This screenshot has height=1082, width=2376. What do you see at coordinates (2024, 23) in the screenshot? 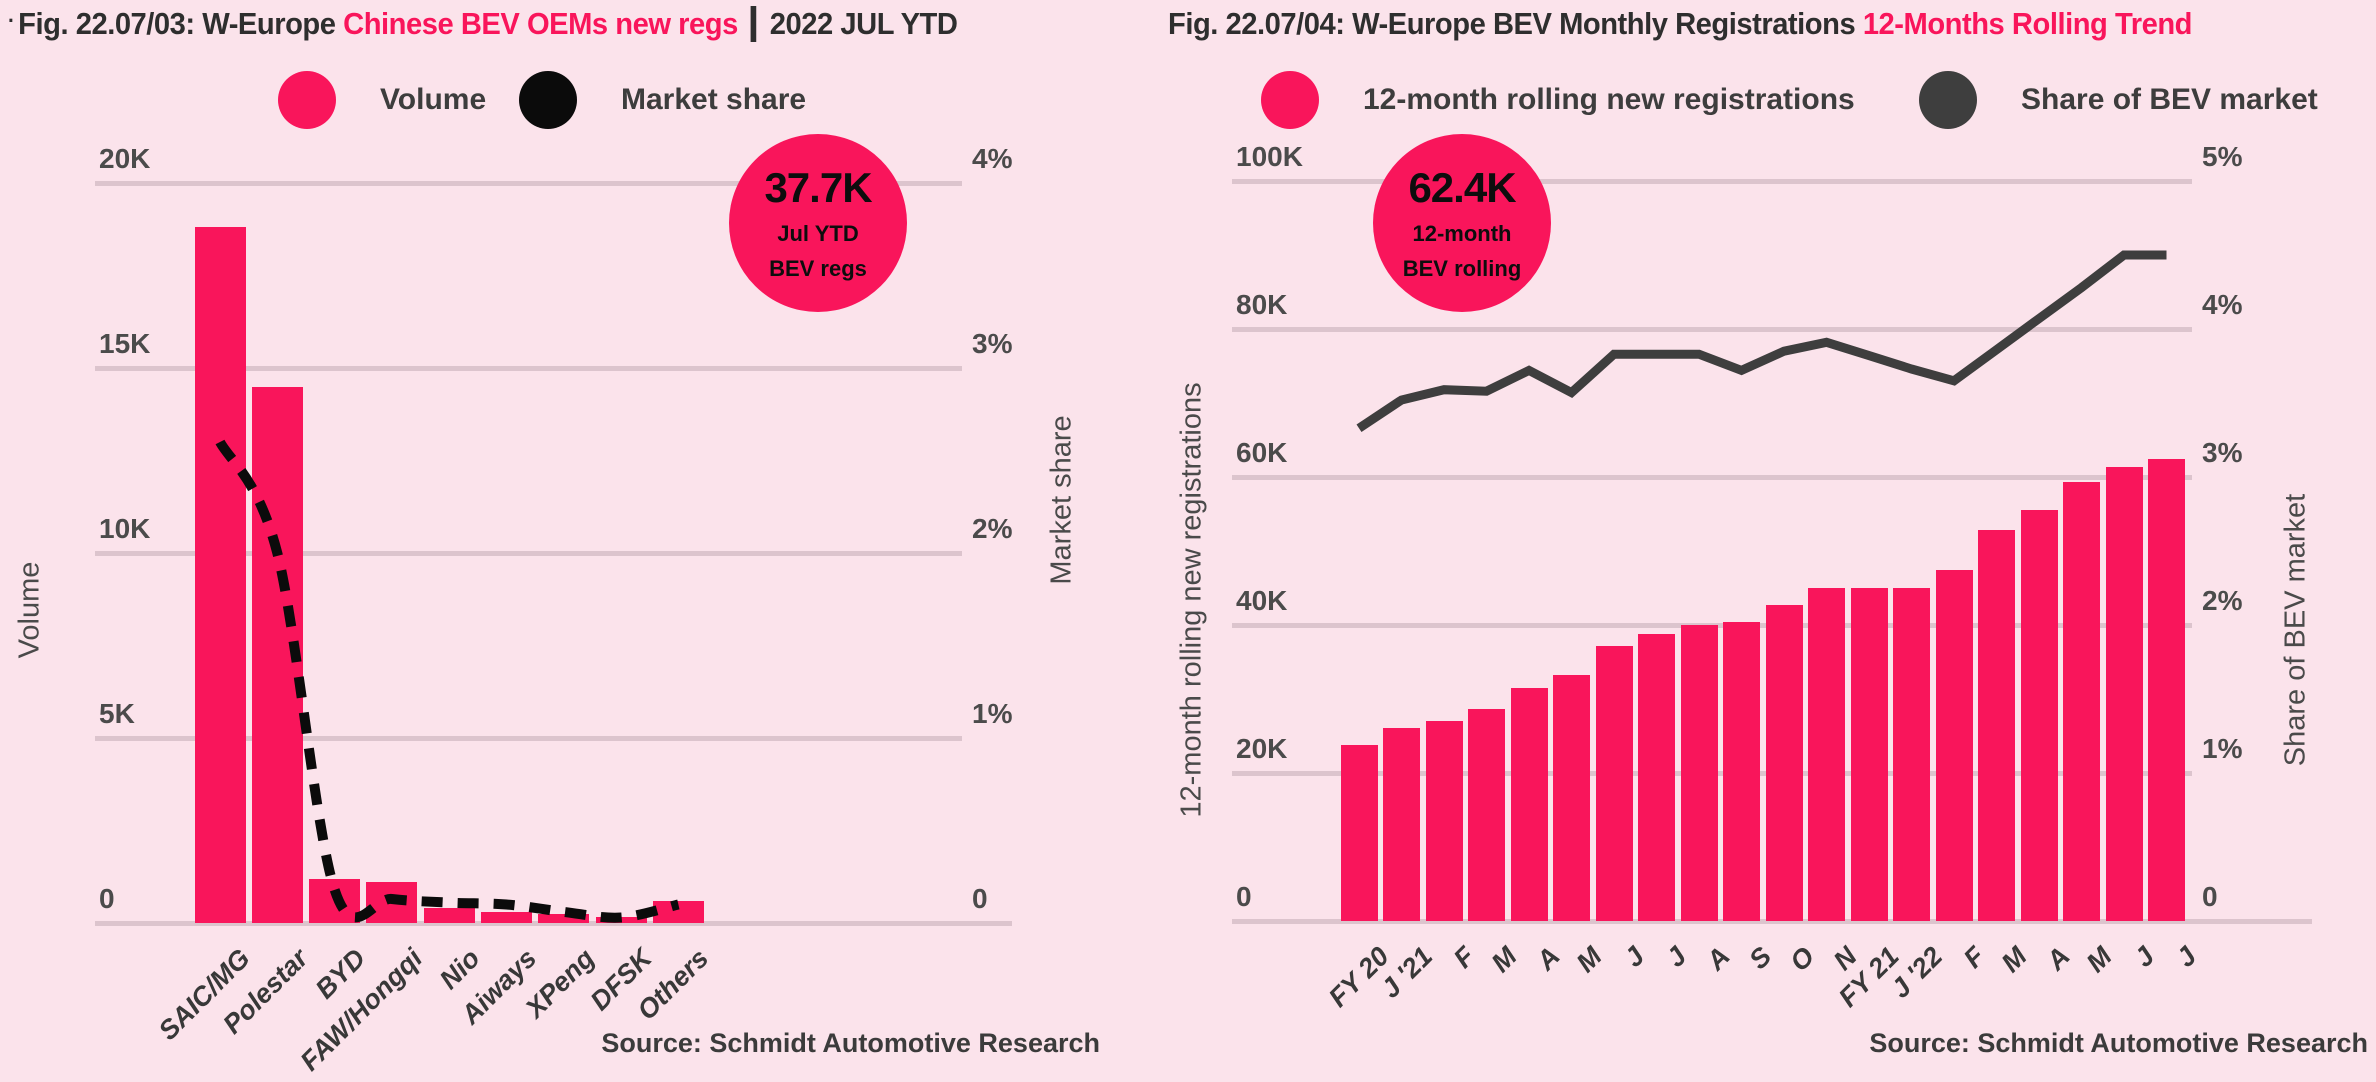
I see `right-title-pink: 12-Months Rolling Trend` at bounding box center [2024, 23].